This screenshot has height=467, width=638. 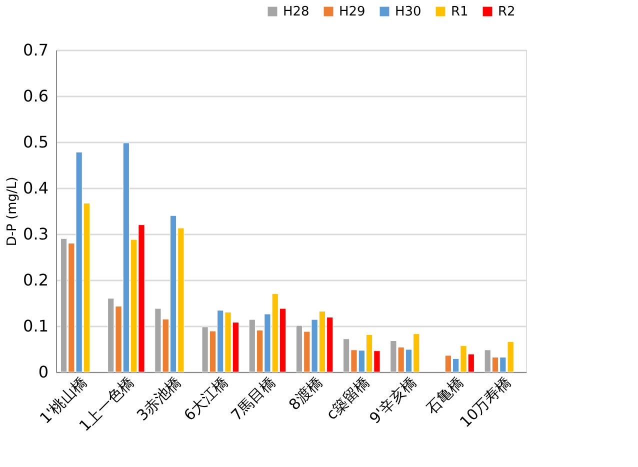 I want to click on y-tick-label: 0.6, so click(x=35, y=96).